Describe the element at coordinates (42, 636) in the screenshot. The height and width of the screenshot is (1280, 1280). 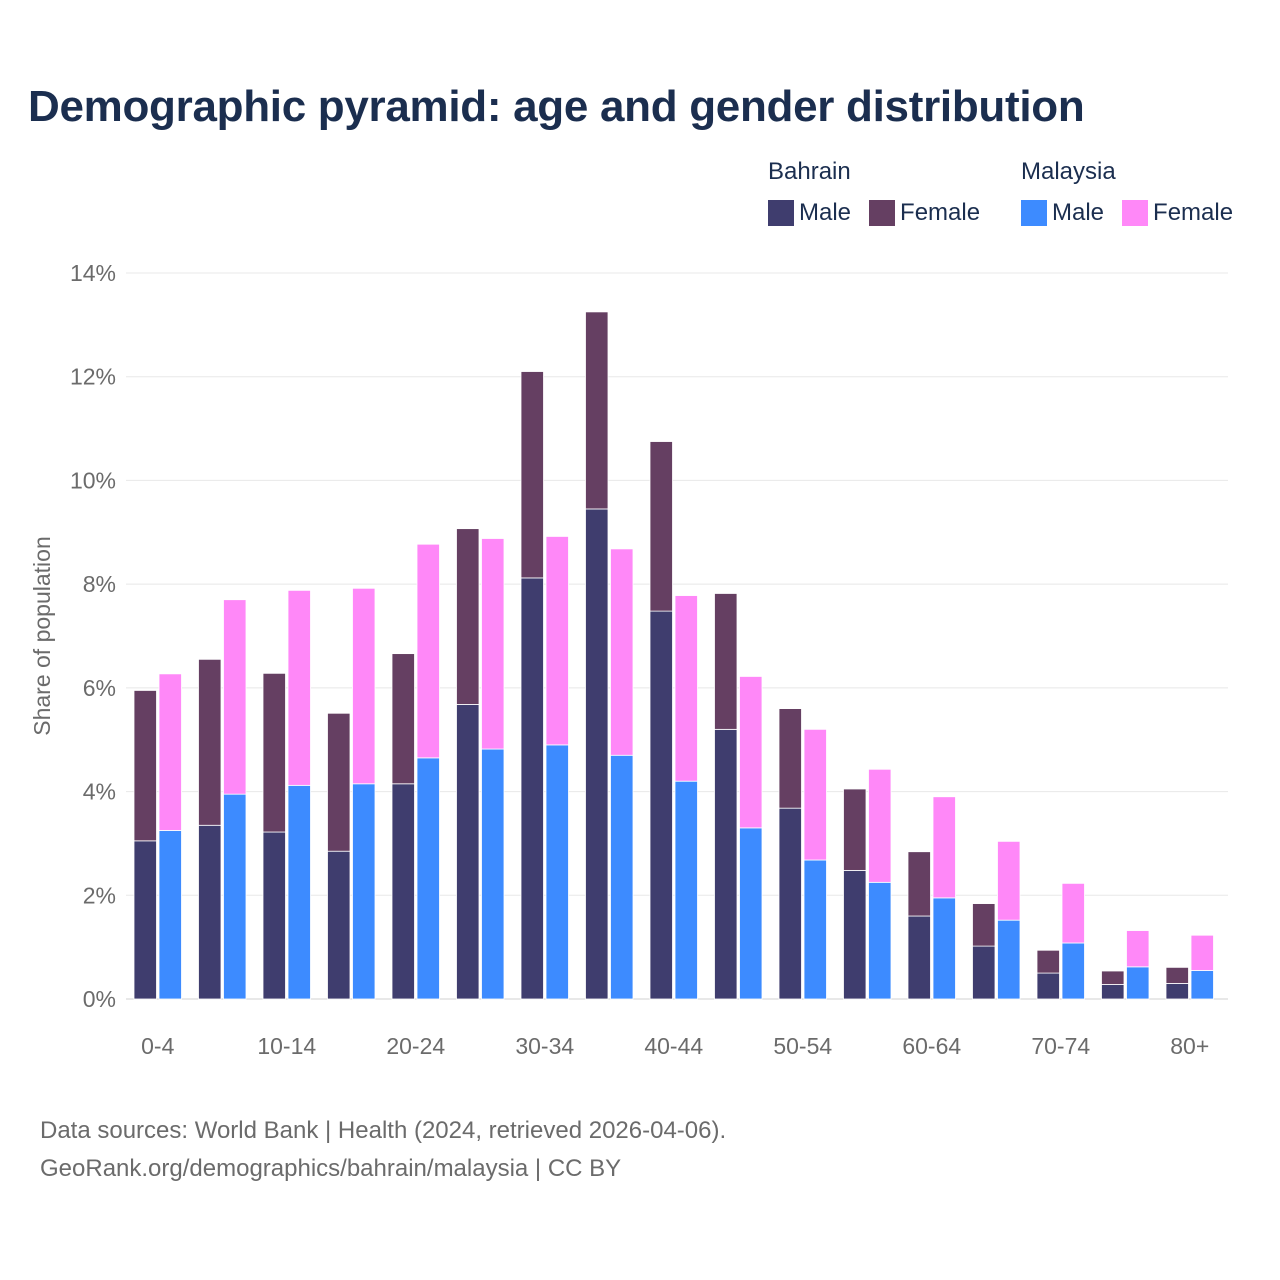
I see `y-axis-title: Share of population` at that location.